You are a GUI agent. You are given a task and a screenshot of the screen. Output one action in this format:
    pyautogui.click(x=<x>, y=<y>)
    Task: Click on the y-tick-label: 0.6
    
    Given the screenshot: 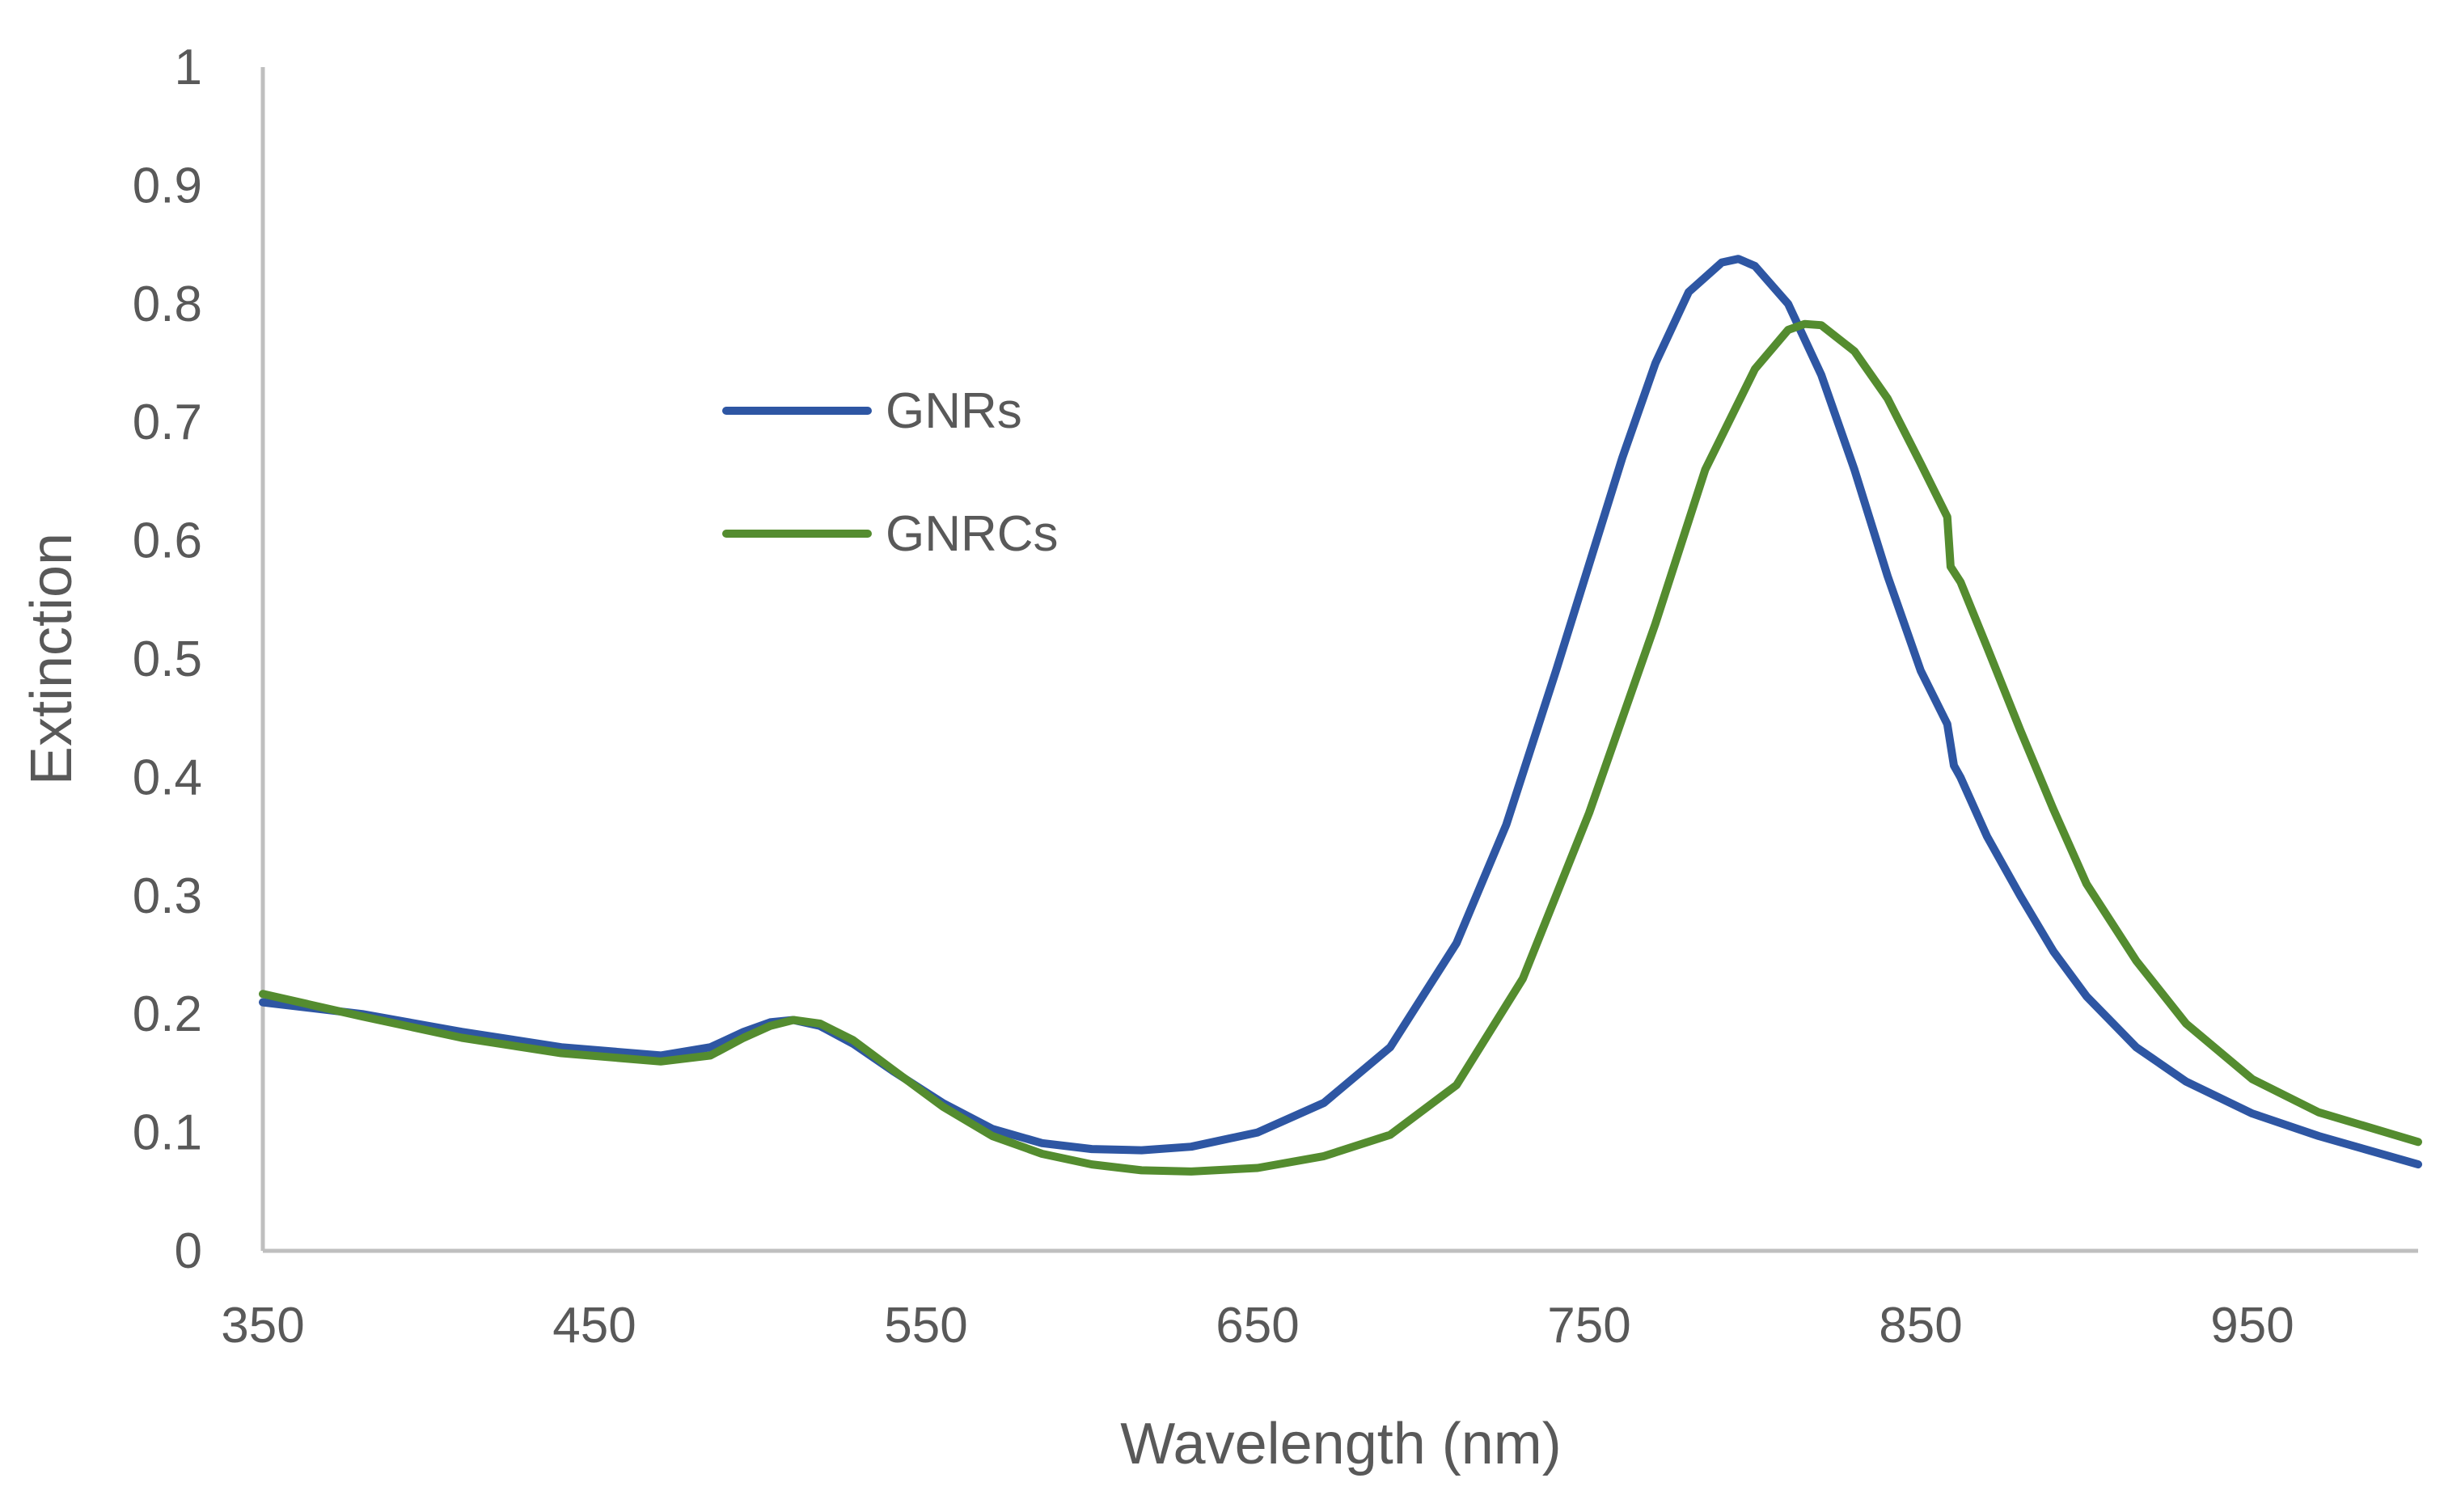 What is the action you would take?
    pyautogui.click(x=167, y=541)
    